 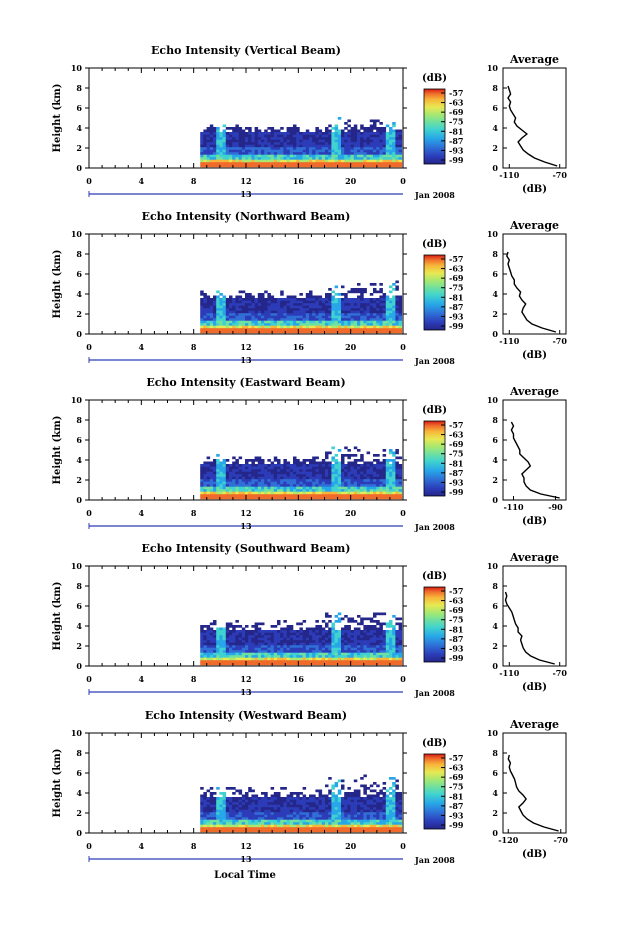 I want to click on profile-y-tick-label: 2, so click(x=495, y=148).